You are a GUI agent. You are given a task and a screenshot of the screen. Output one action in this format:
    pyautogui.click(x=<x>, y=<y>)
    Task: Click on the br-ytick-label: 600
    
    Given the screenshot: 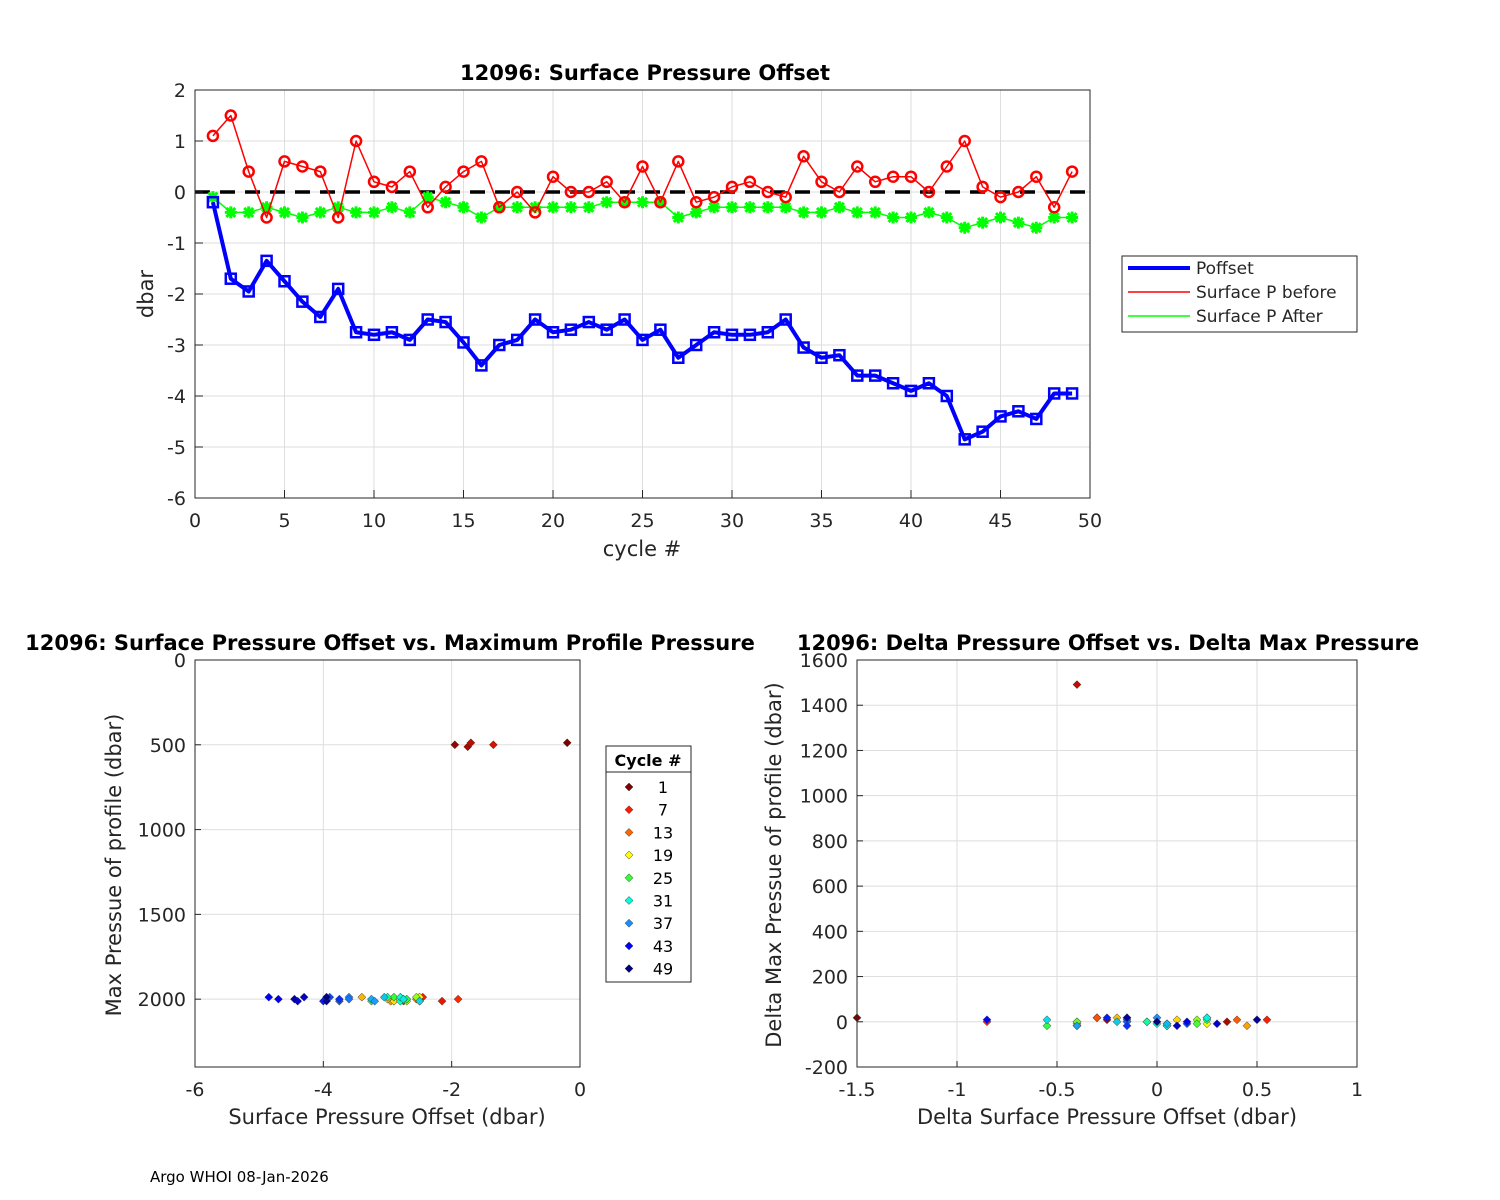 What is the action you would take?
    pyautogui.click(x=830, y=887)
    